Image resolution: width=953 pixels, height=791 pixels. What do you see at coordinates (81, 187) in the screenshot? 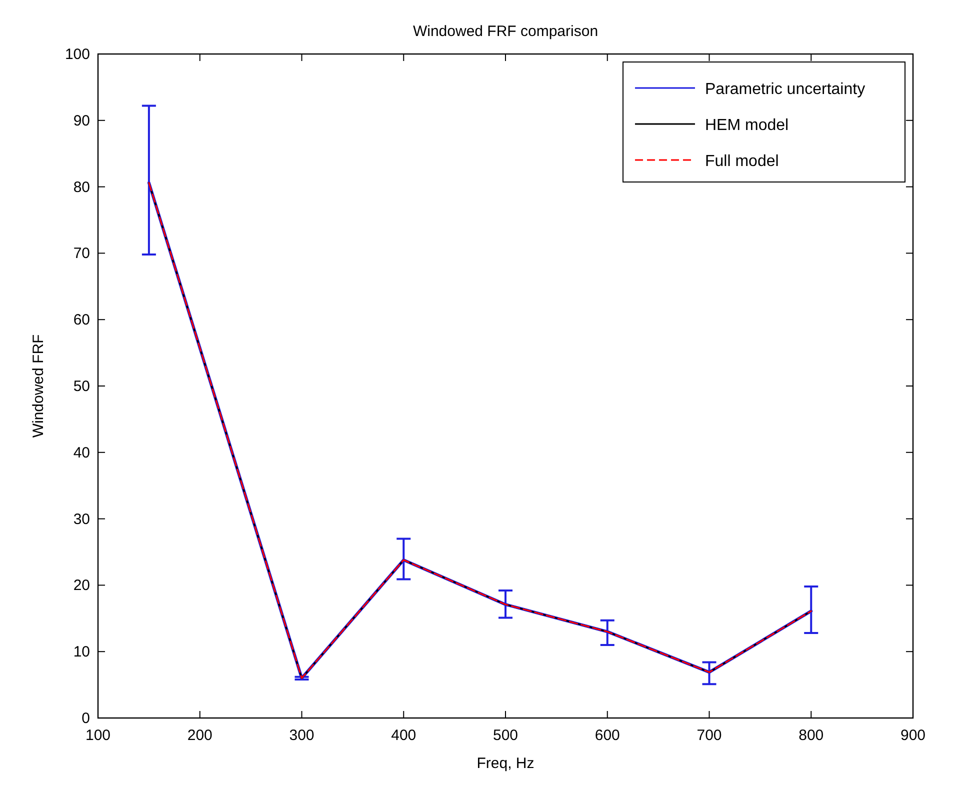
I see `y-tick-label: 80` at bounding box center [81, 187].